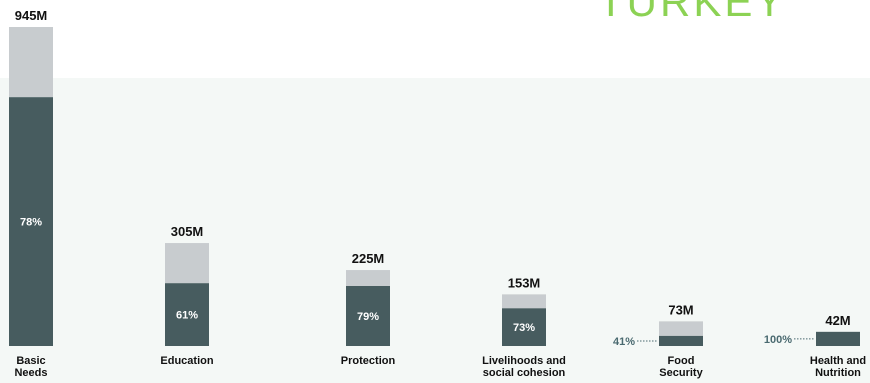  I want to click on bar-percent-label: 41%, so click(624, 342).